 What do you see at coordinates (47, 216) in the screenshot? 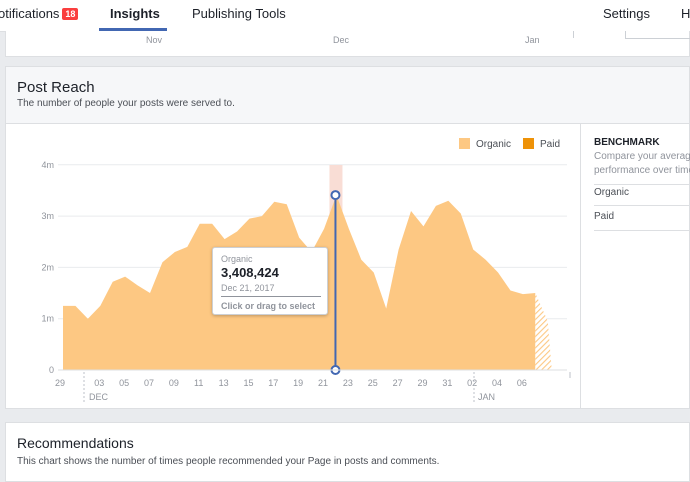
I see `y-tick-label: 3m` at bounding box center [47, 216].